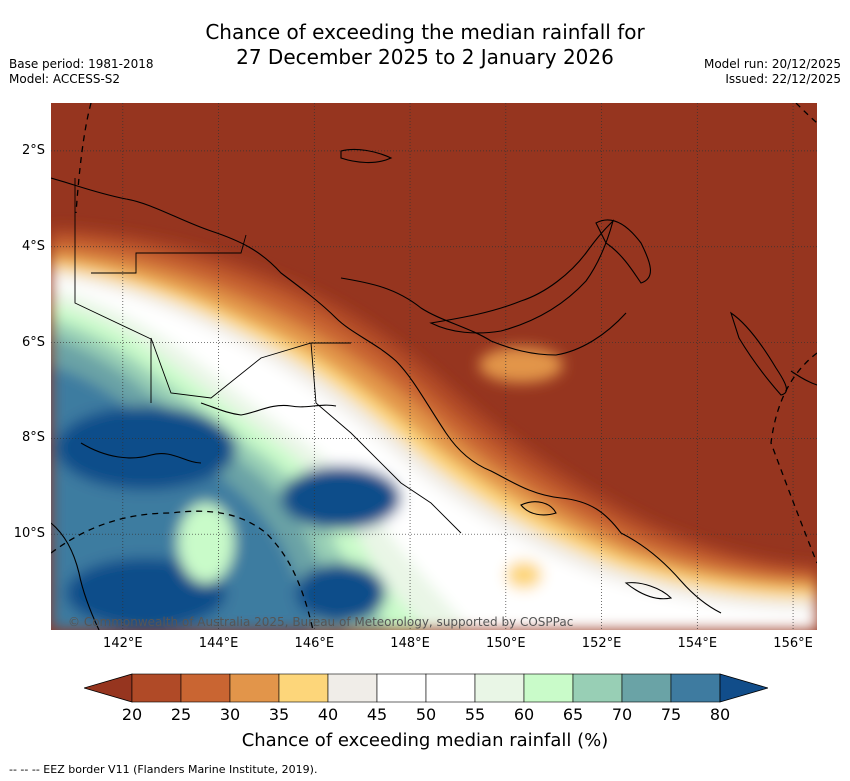 The height and width of the screenshot is (781, 850). What do you see at coordinates (425, 57) in the screenshot?
I see `title-line-2: 27 December 2025 to 2 January 2026` at bounding box center [425, 57].